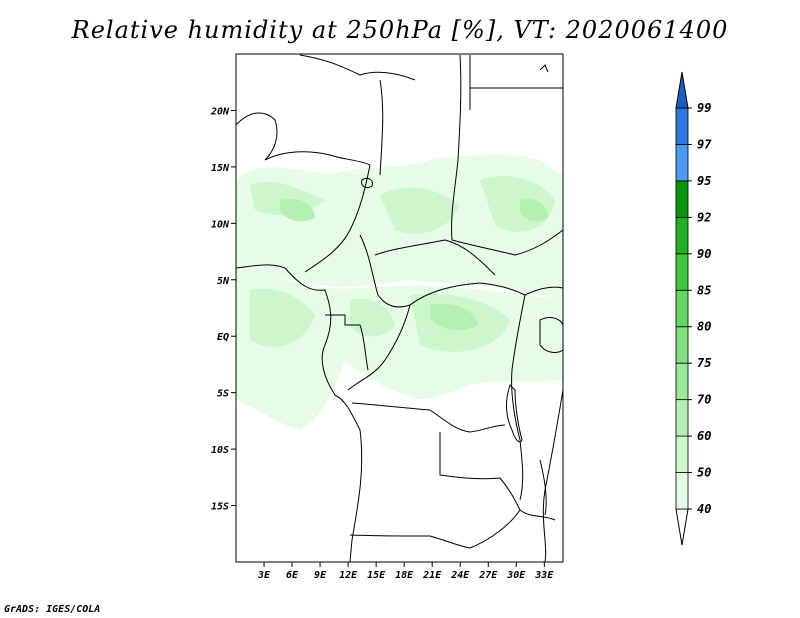 Image resolution: width=800 pixels, height=618 pixels. I want to click on colorbar-label: 80, so click(704, 327).